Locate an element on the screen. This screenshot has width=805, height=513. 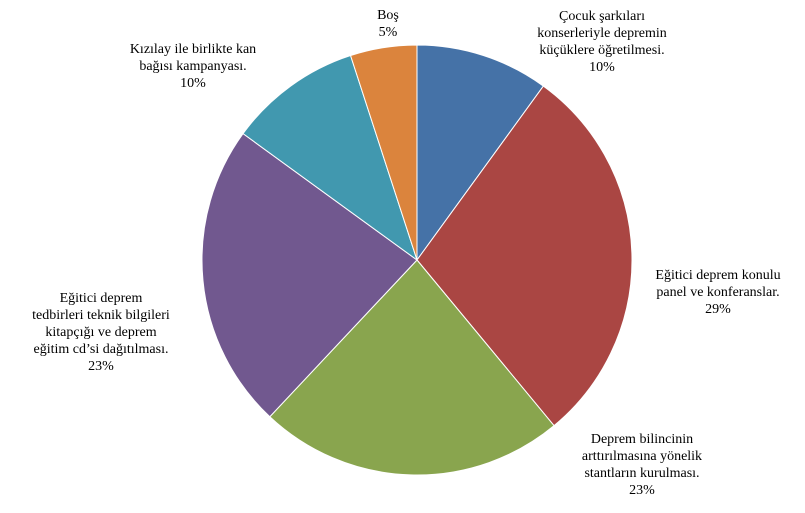
slice-value-label: 5% is located at coordinates (388, 32).